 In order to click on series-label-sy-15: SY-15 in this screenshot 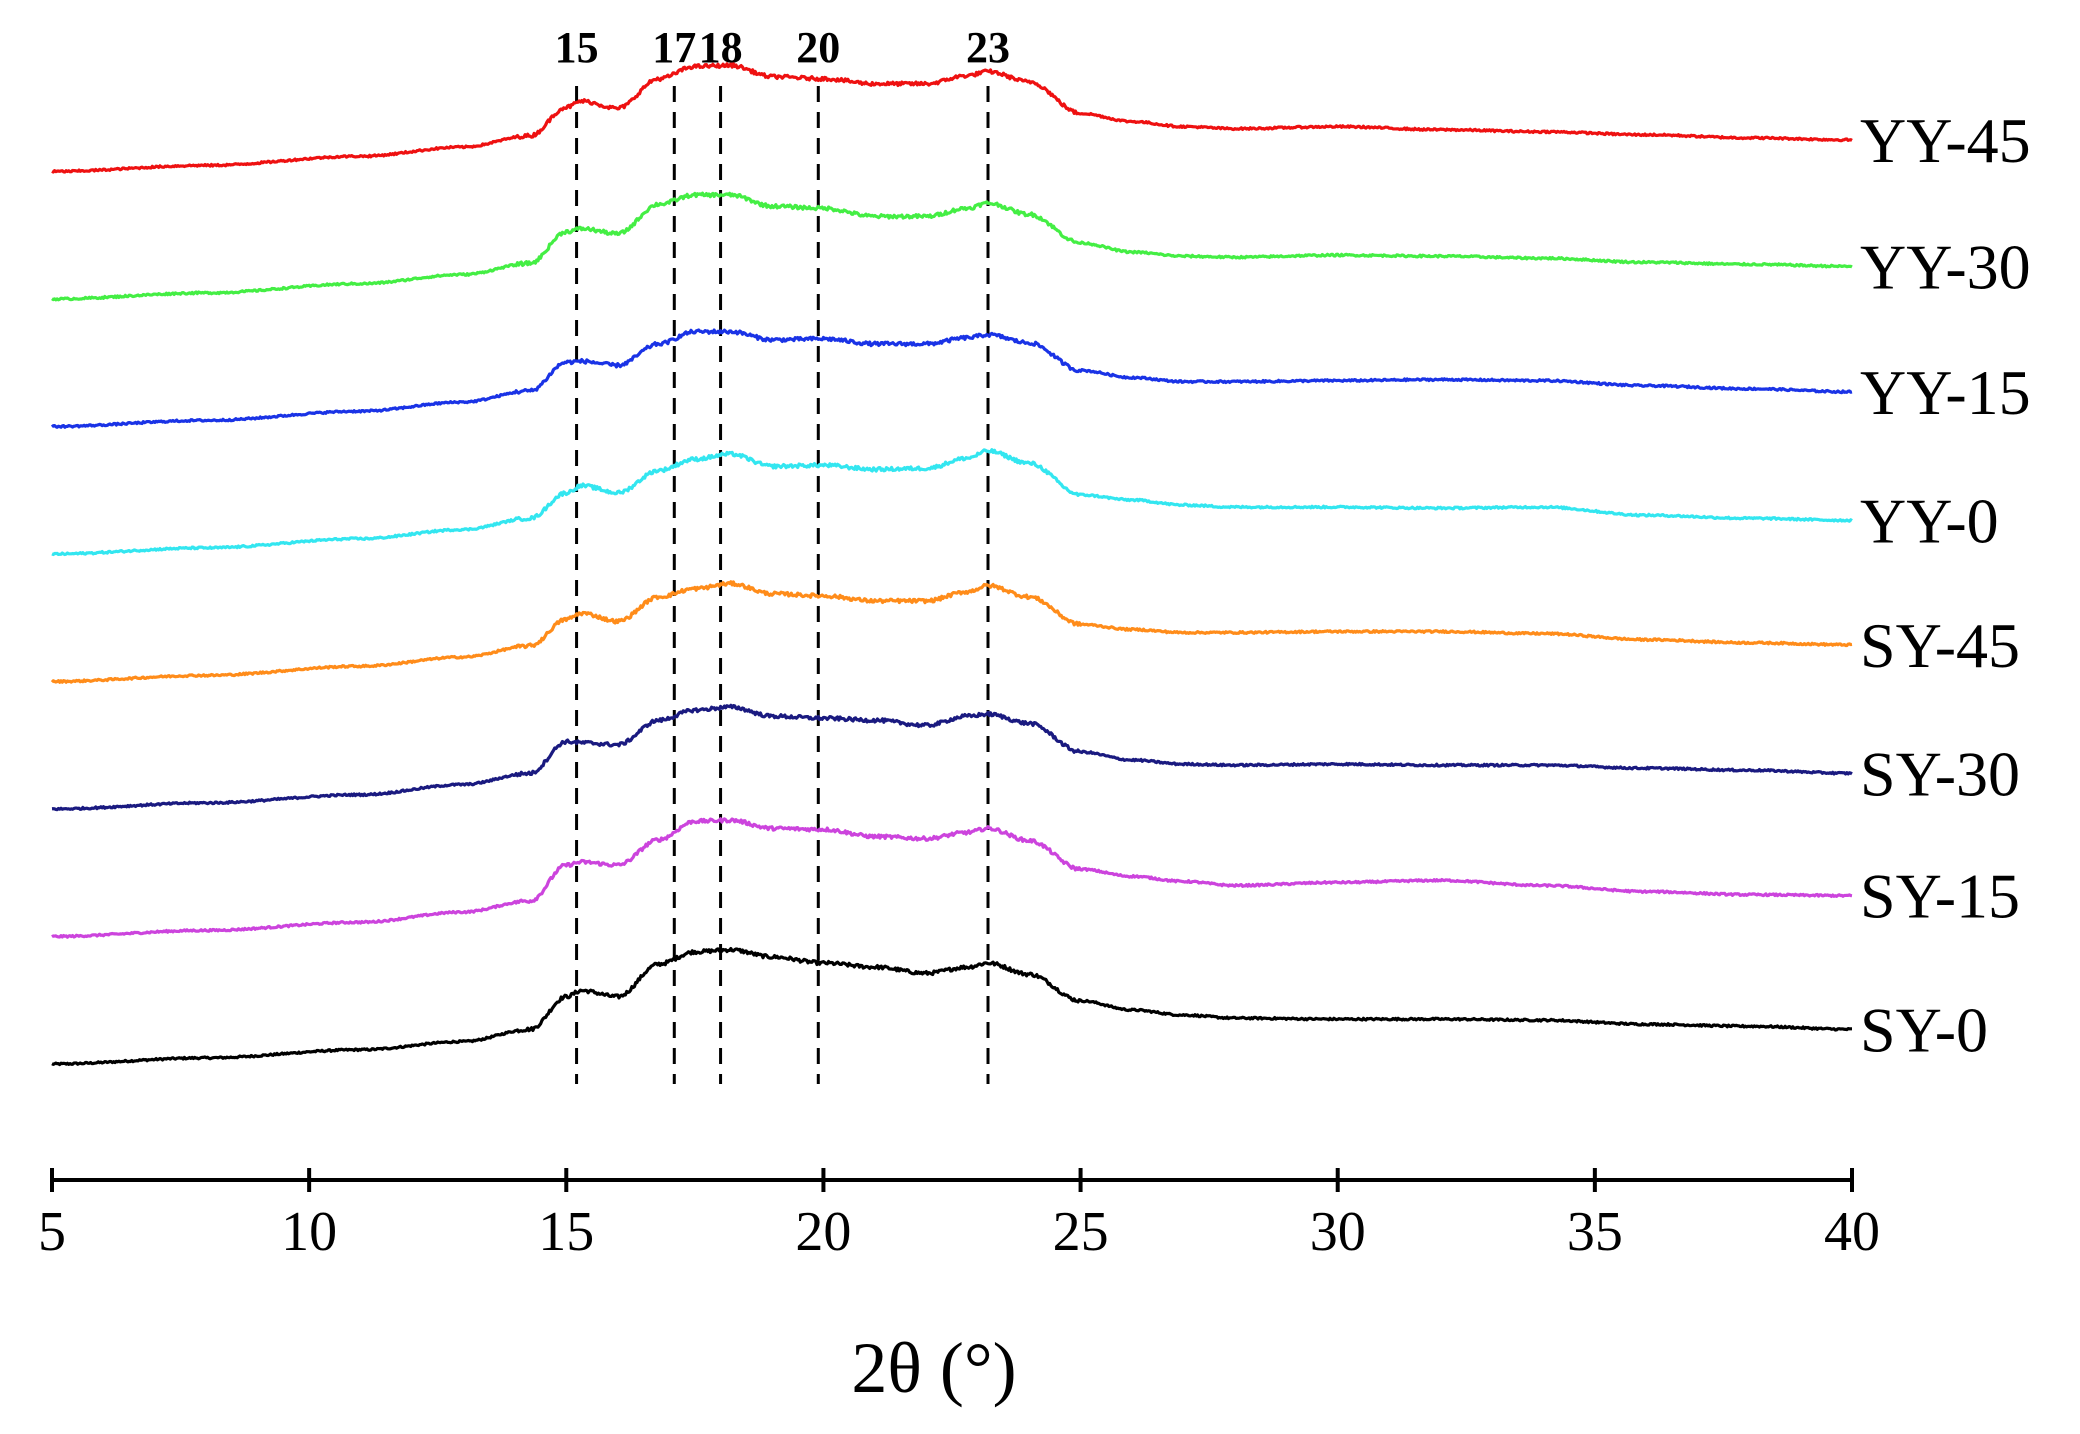, I will do `click(1940, 896)`.